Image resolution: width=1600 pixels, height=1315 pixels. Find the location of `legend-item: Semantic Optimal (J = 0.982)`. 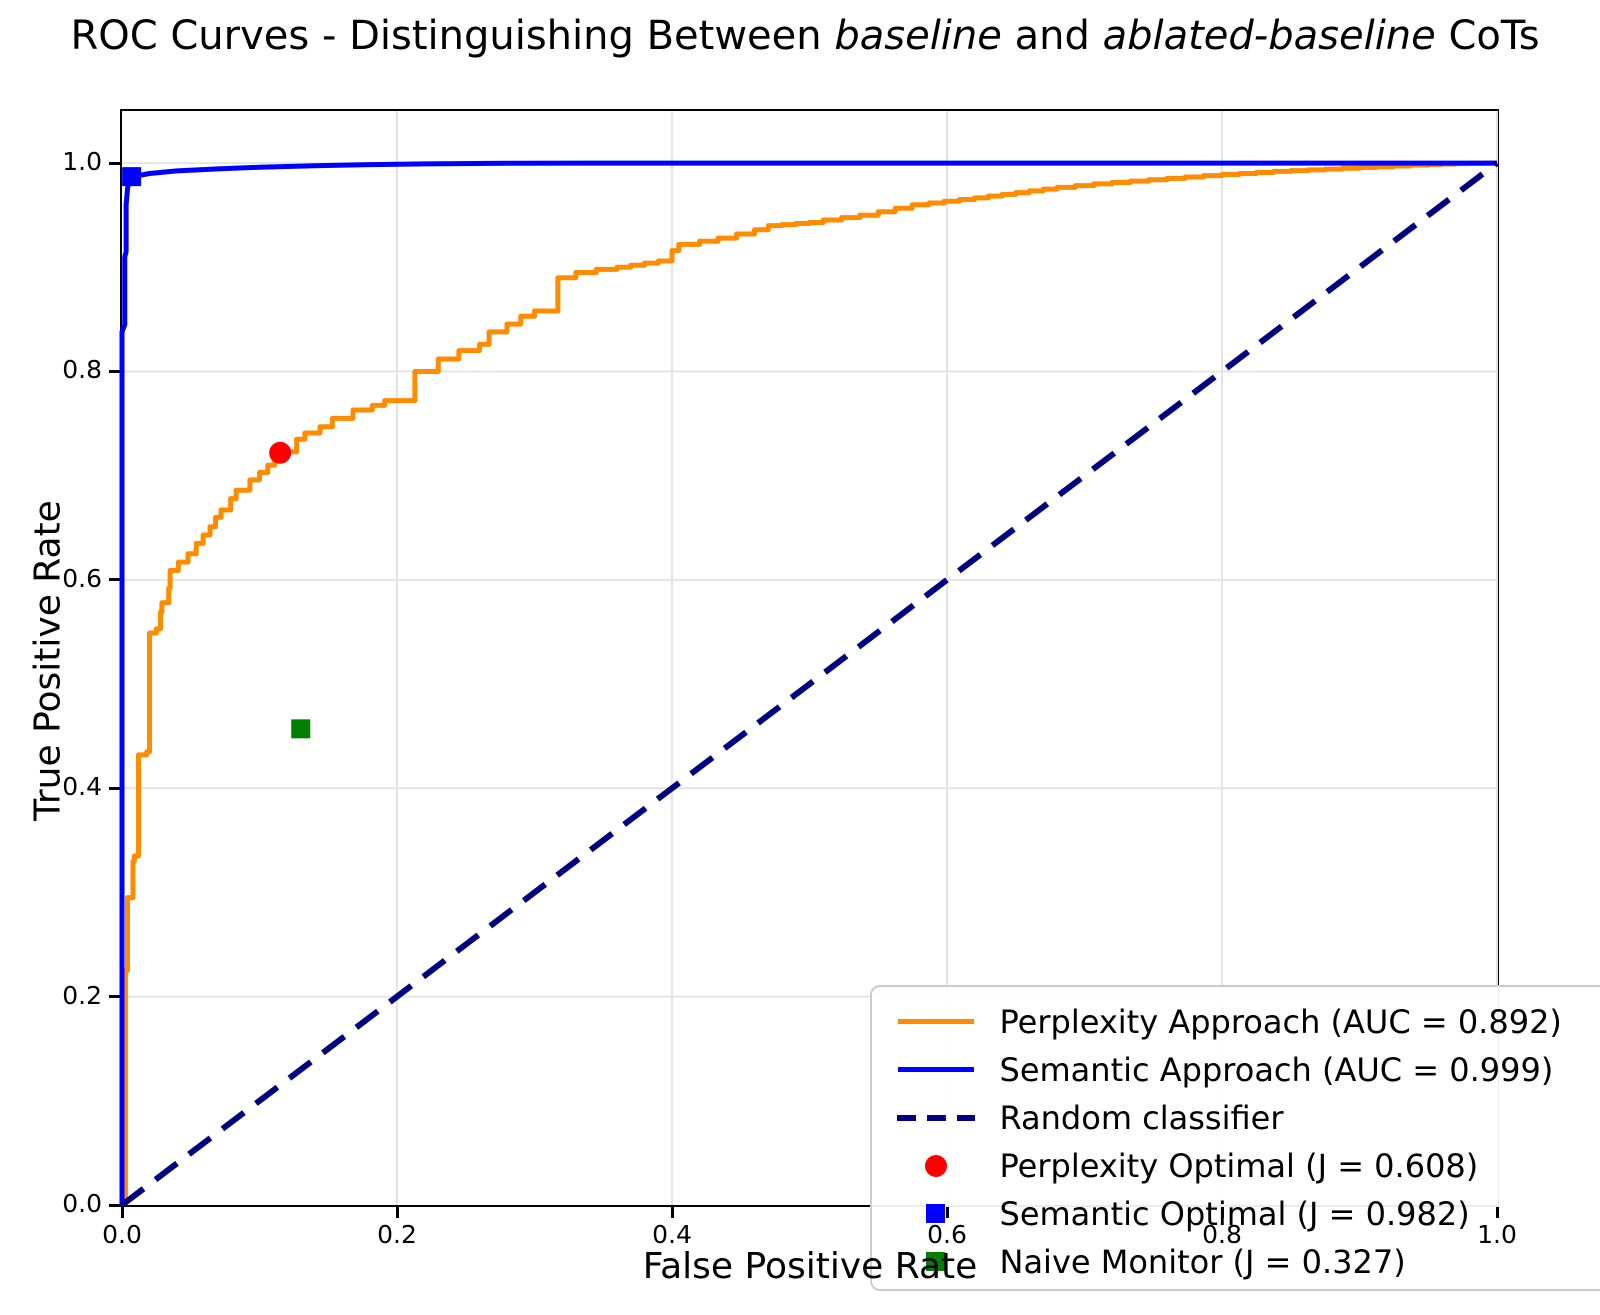

legend-item: Semantic Optimal (J = 0.982) is located at coordinates (1243, 1214).